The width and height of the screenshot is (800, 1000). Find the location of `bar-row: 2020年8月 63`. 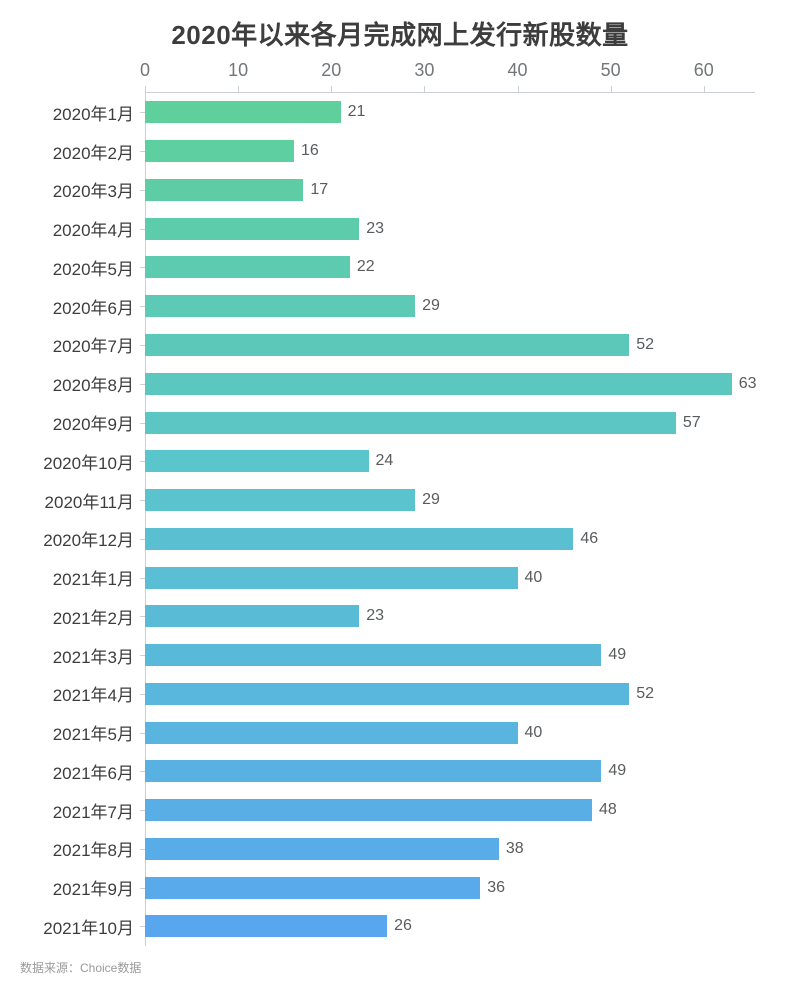

bar-row: 2020年8月 63 is located at coordinates (400, 383).